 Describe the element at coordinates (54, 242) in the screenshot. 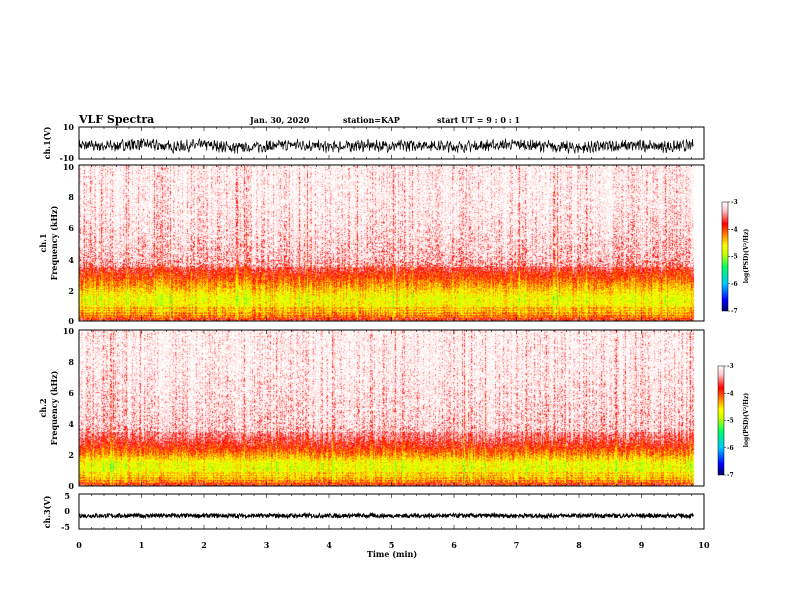

I see `ch1-ylabel-frequency: Frequency (kHz)` at that location.